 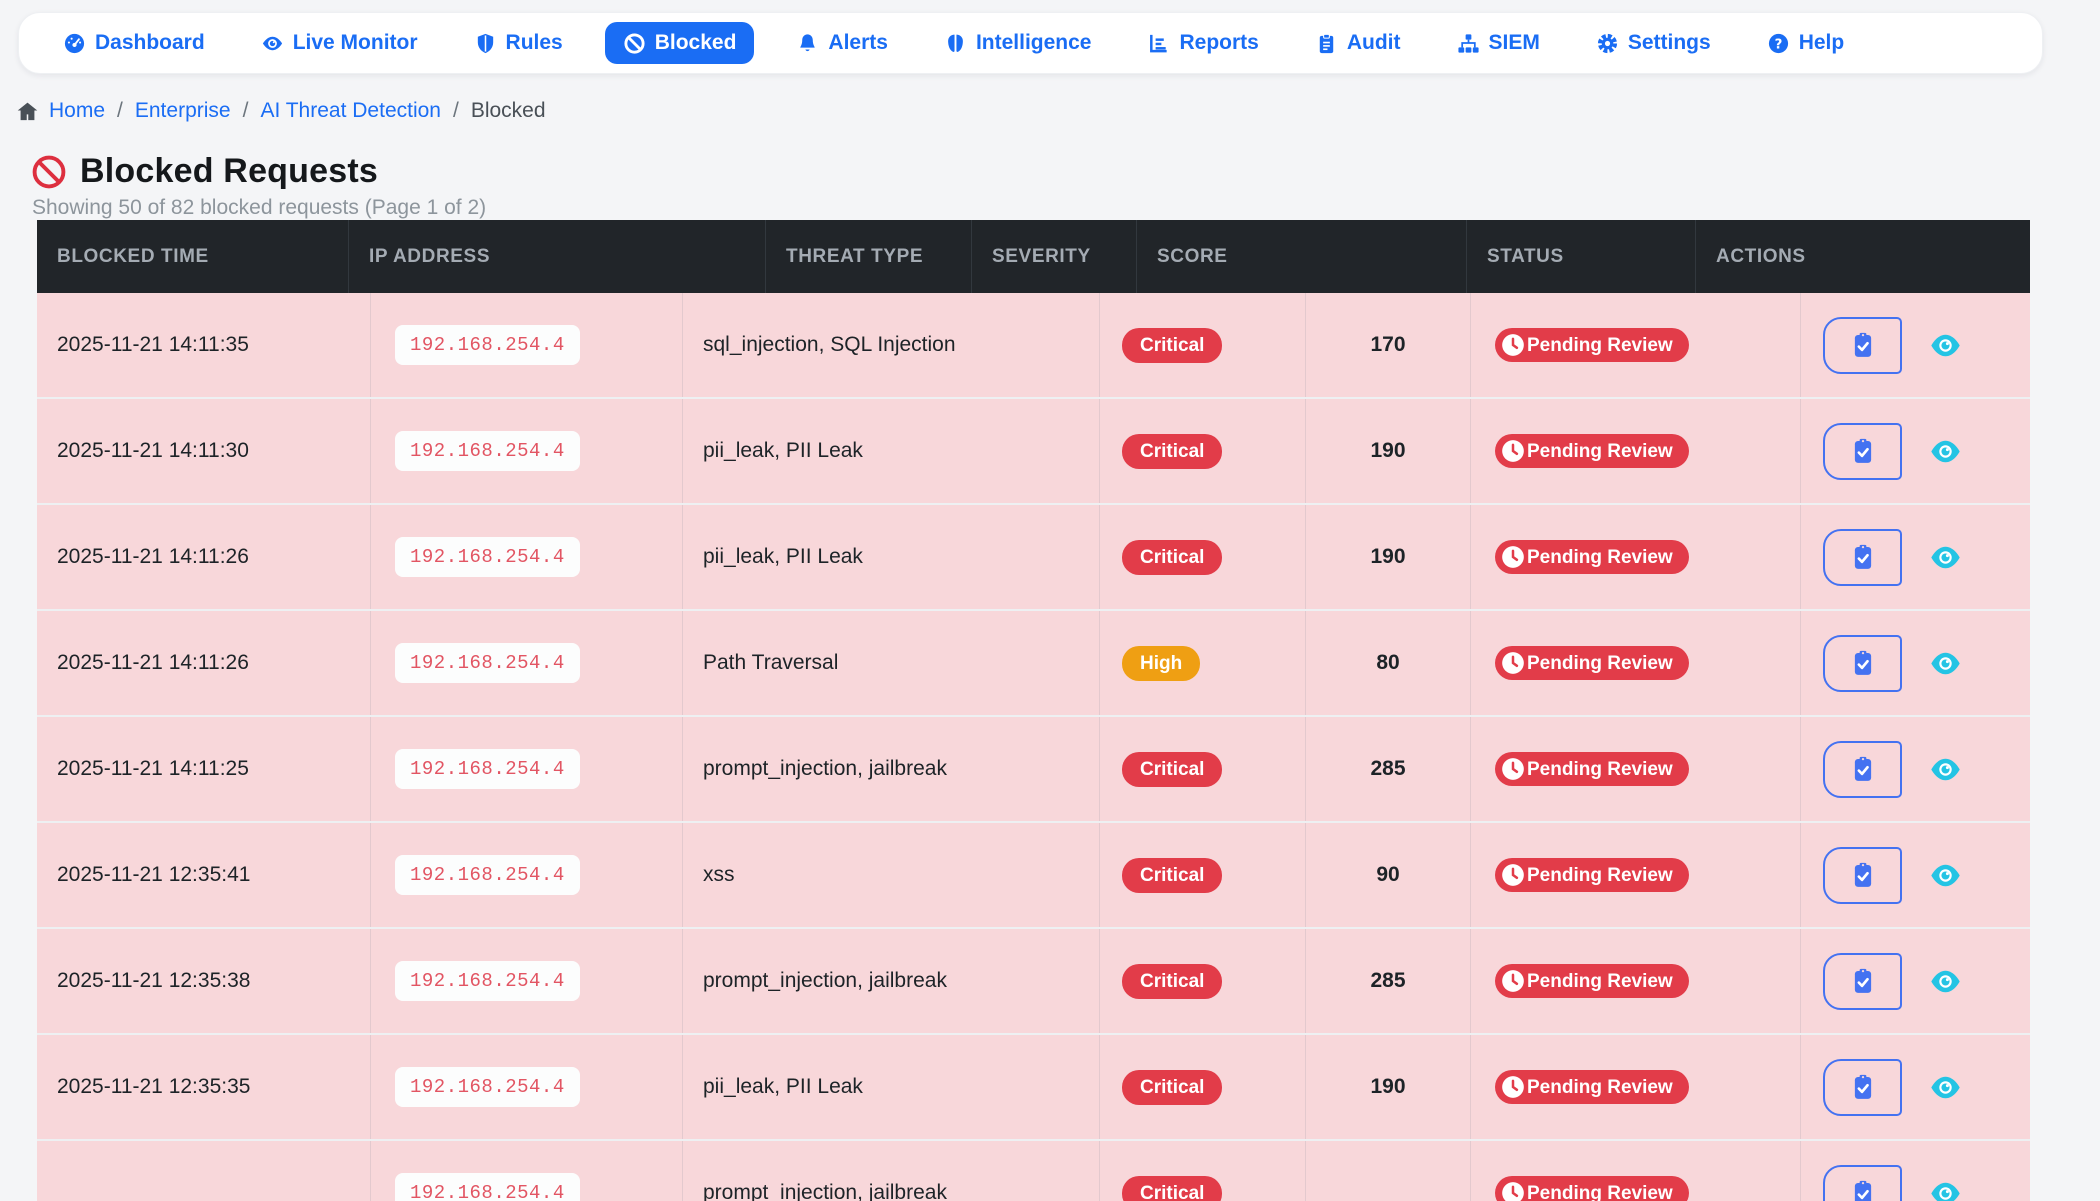 What do you see at coordinates (204, 981) in the screenshot?
I see `blocked-time-cell: 2025-11-21 12:35:38` at bounding box center [204, 981].